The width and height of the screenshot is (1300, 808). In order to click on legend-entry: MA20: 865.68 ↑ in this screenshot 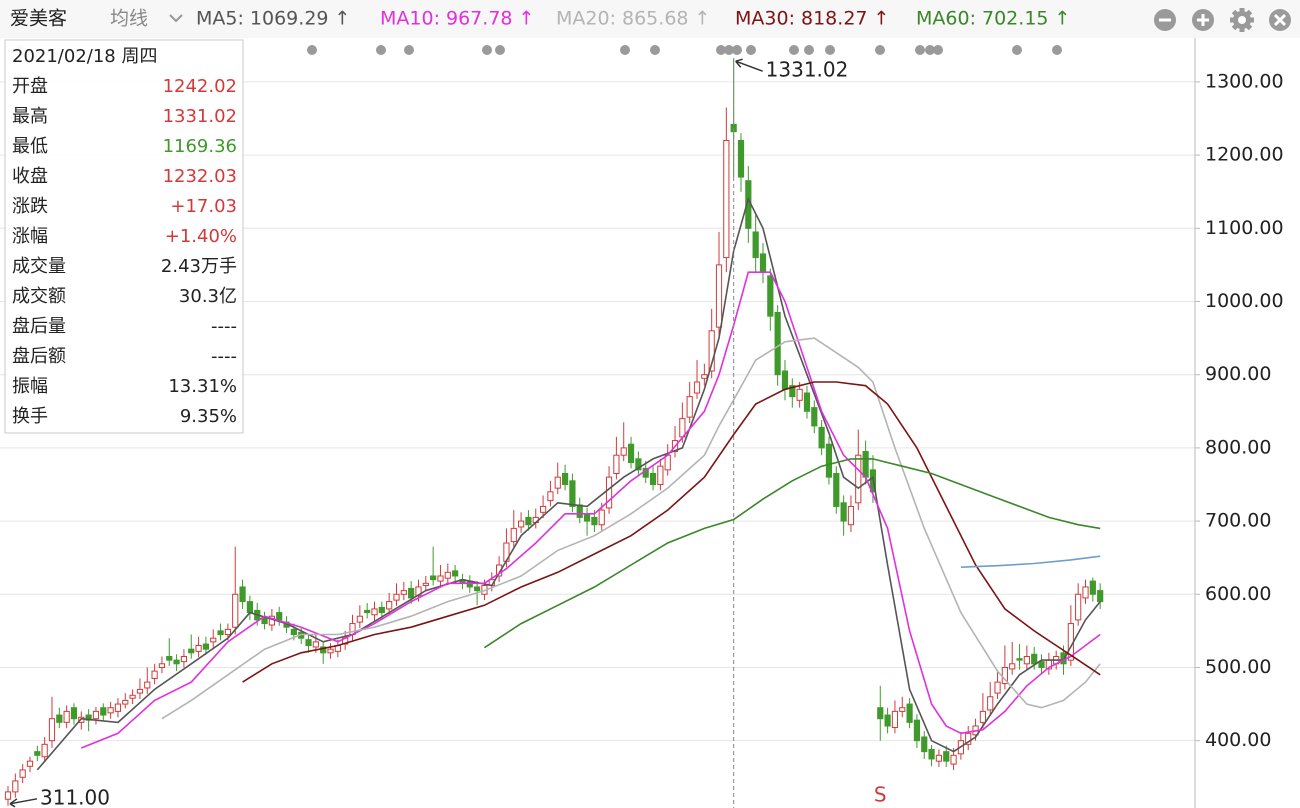, I will do `click(633, 19)`.